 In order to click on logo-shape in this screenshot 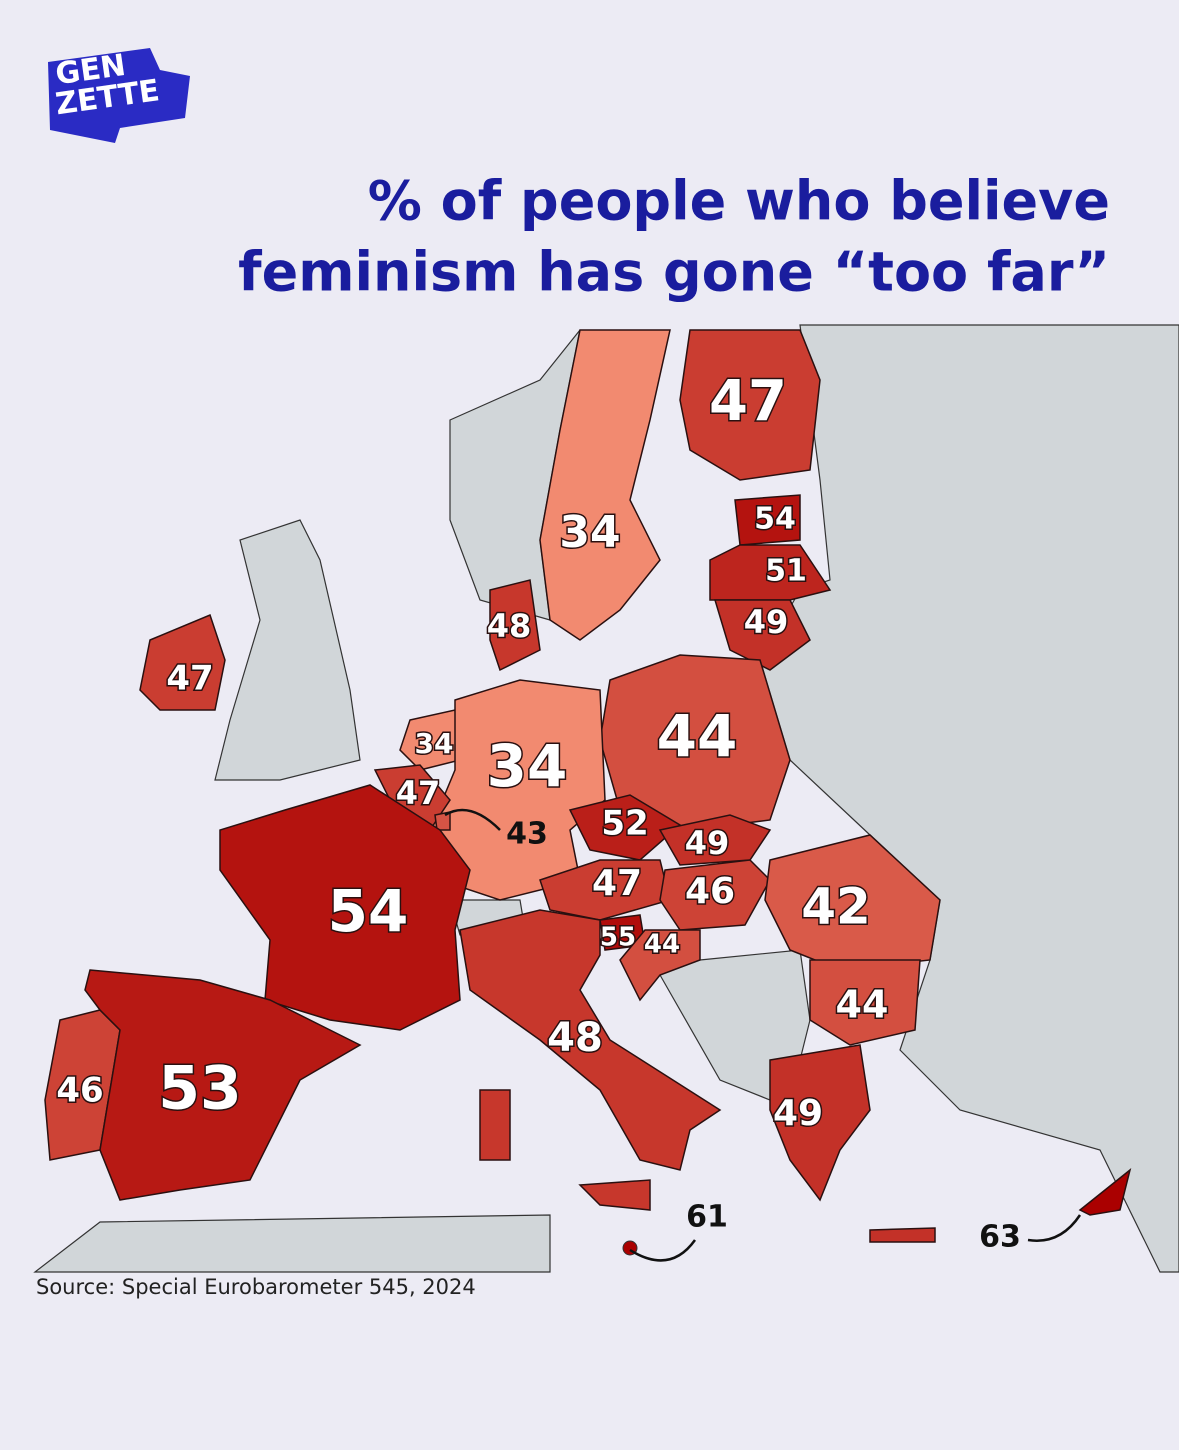, I will do `click(119, 95)`.